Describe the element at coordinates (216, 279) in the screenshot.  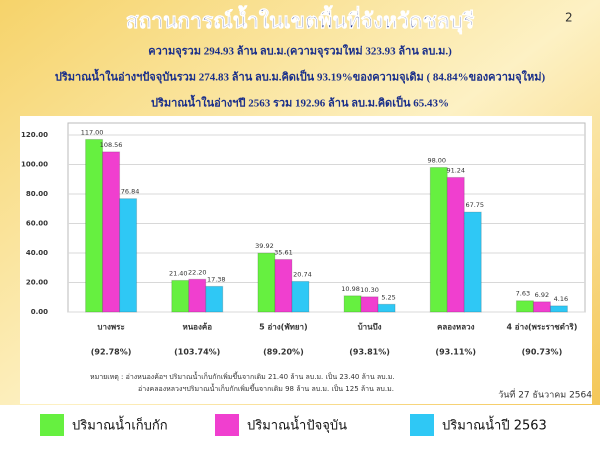
I see `data-label: 17.38` at that location.